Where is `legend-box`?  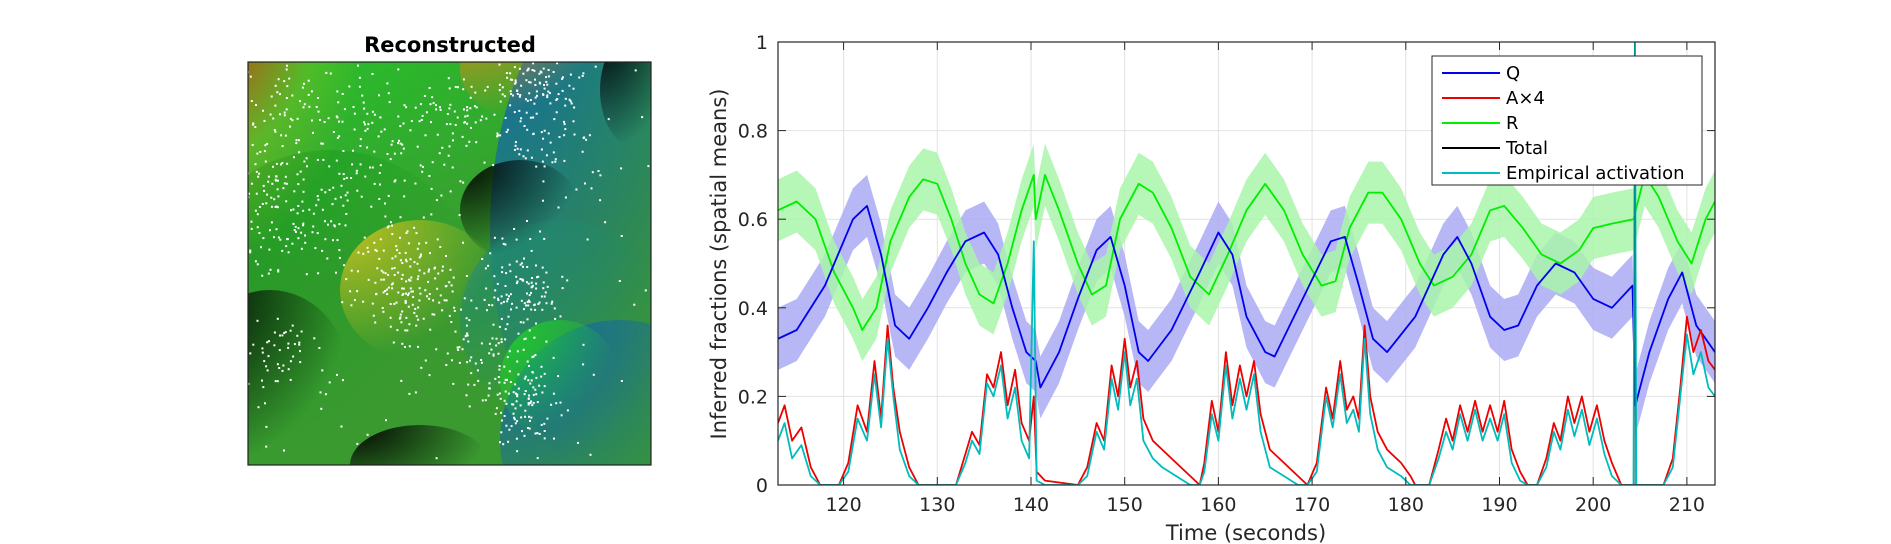 legend-box is located at coordinates (1567, 120).